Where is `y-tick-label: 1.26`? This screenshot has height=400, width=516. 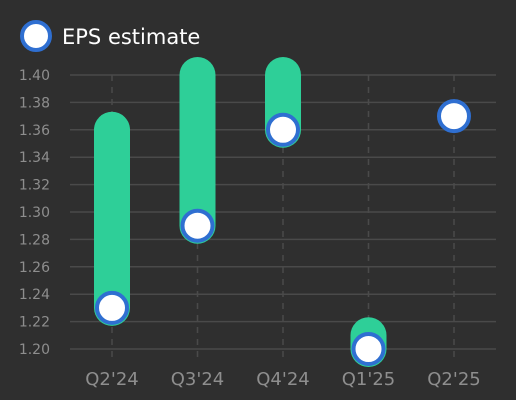 y-tick-label: 1.26 is located at coordinates (34, 268).